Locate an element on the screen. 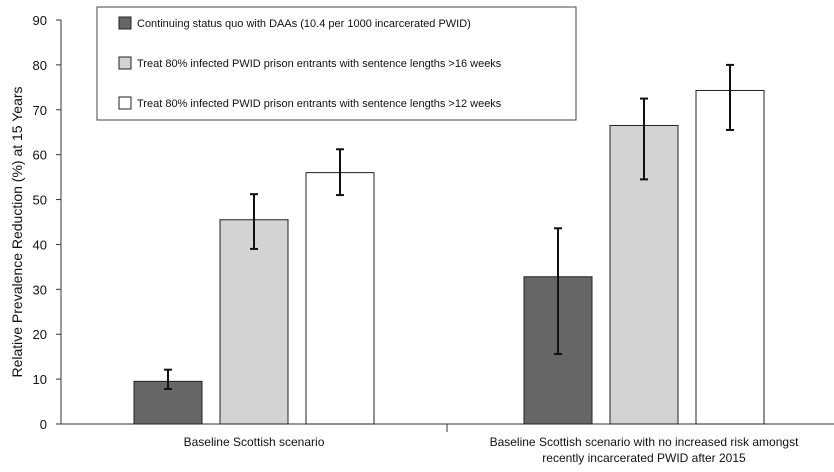 This screenshot has width=834, height=472. y-tick-label: 10 is located at coordinates (40, 379).